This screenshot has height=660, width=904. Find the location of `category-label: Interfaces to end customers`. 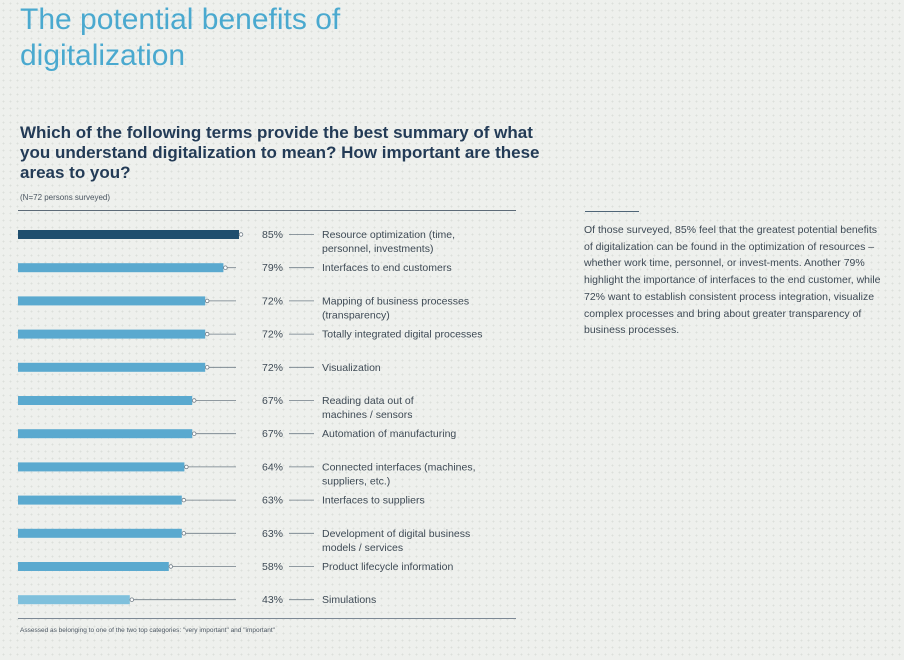

category-label: Interfaces to end customers is located at coordinates (387, 268).